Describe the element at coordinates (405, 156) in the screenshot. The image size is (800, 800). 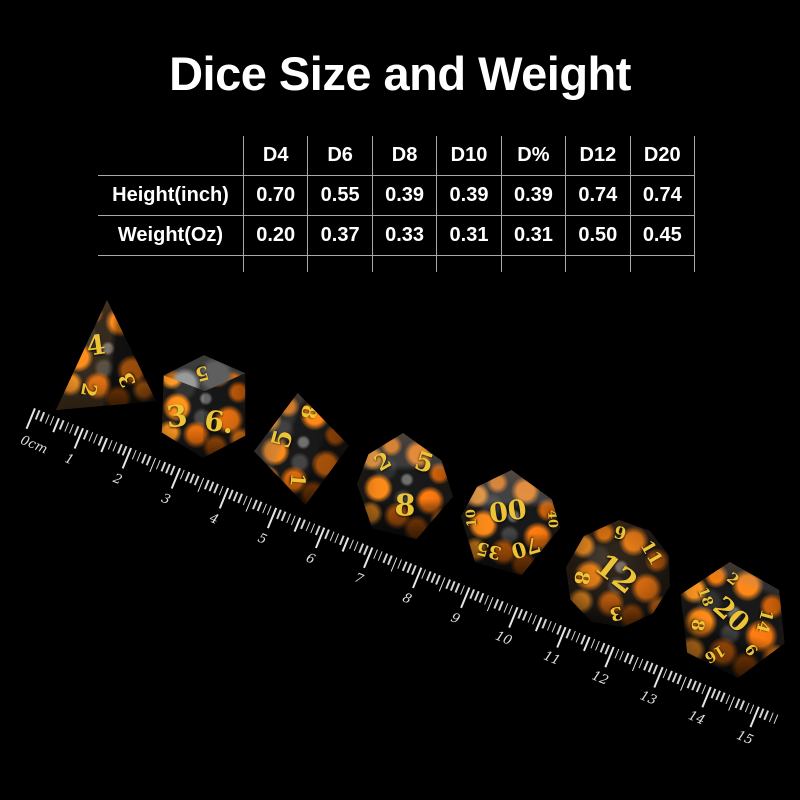
I see `column-header-d8: D8` at that location.